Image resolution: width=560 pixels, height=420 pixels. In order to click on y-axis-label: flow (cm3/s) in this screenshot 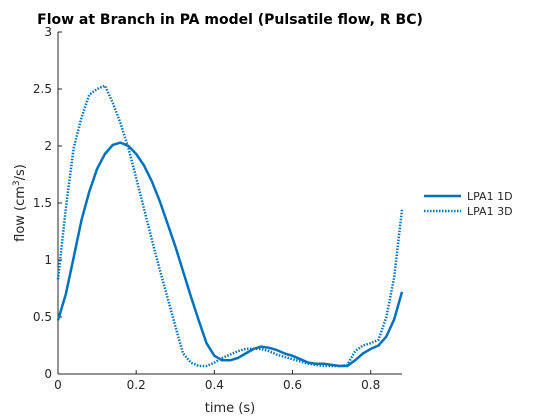, I will do `click(20, 203)`.